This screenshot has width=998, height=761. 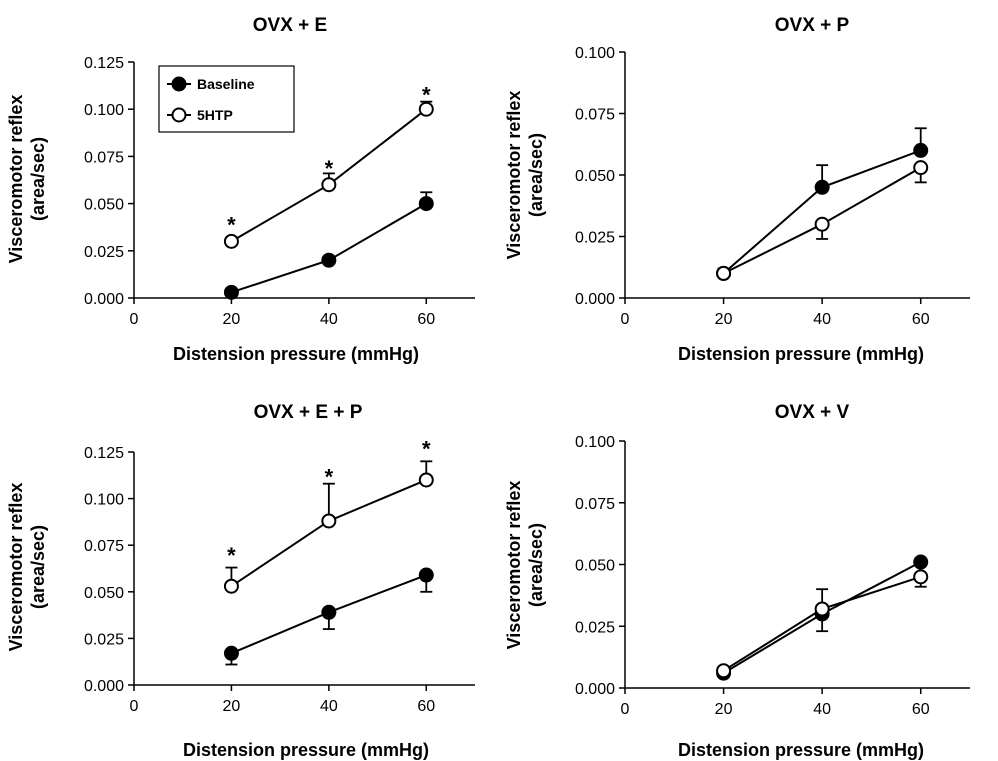 What do you see at coordinates (215, 115) in the screenshot?
I see `legend-label: 5HTP` at bounding box center [215, 115].